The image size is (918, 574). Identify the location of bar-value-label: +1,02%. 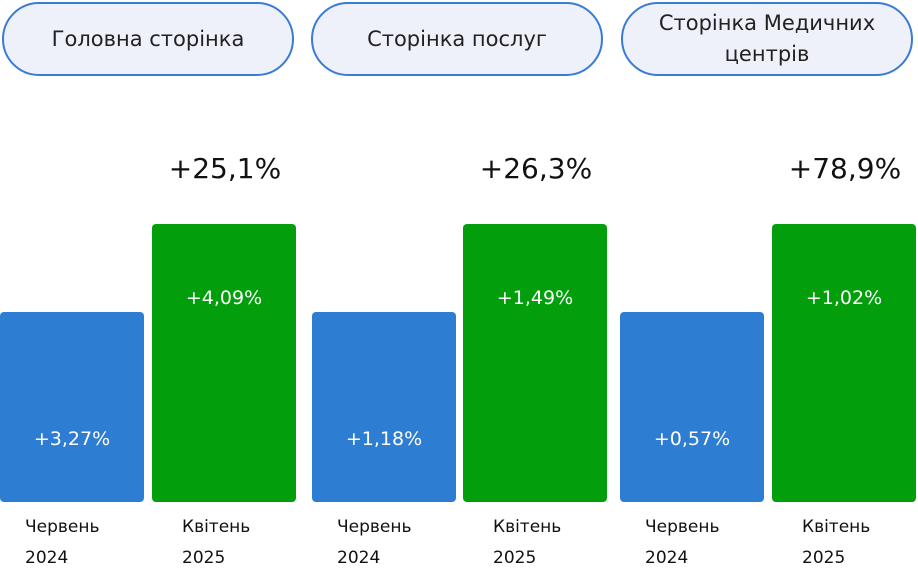
(844, 298).